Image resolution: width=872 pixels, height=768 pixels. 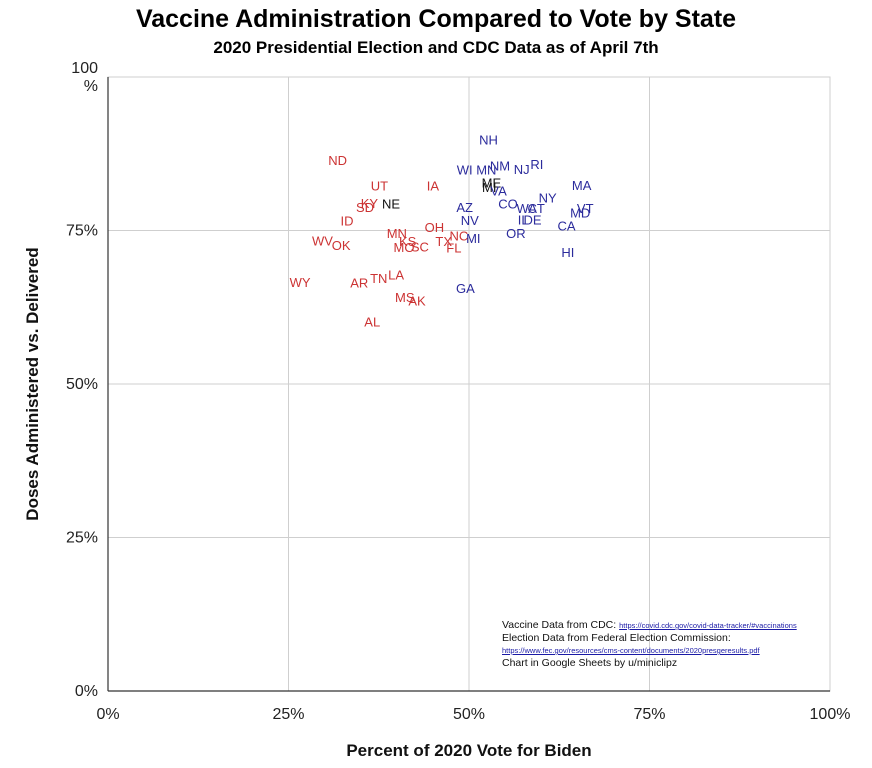 I want to click on y-axis-title: Doses Administered vs. Delivered, so click(x=32, y=383).